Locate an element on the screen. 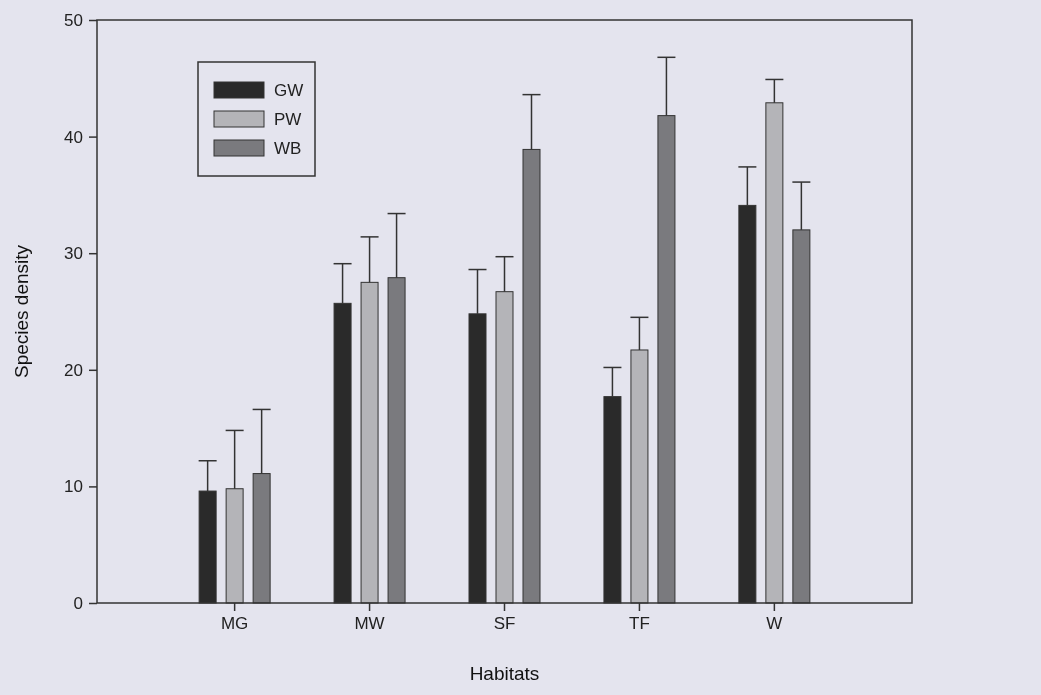 The height and width of the screenshot is (695, 1041). x-tick-label: TF is located at coordinates (639, 624).